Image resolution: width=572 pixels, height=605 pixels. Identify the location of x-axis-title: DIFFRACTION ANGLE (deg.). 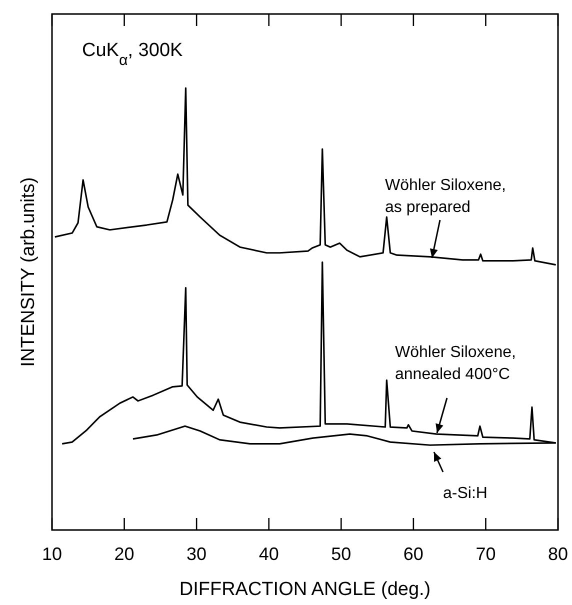
(305, 589).